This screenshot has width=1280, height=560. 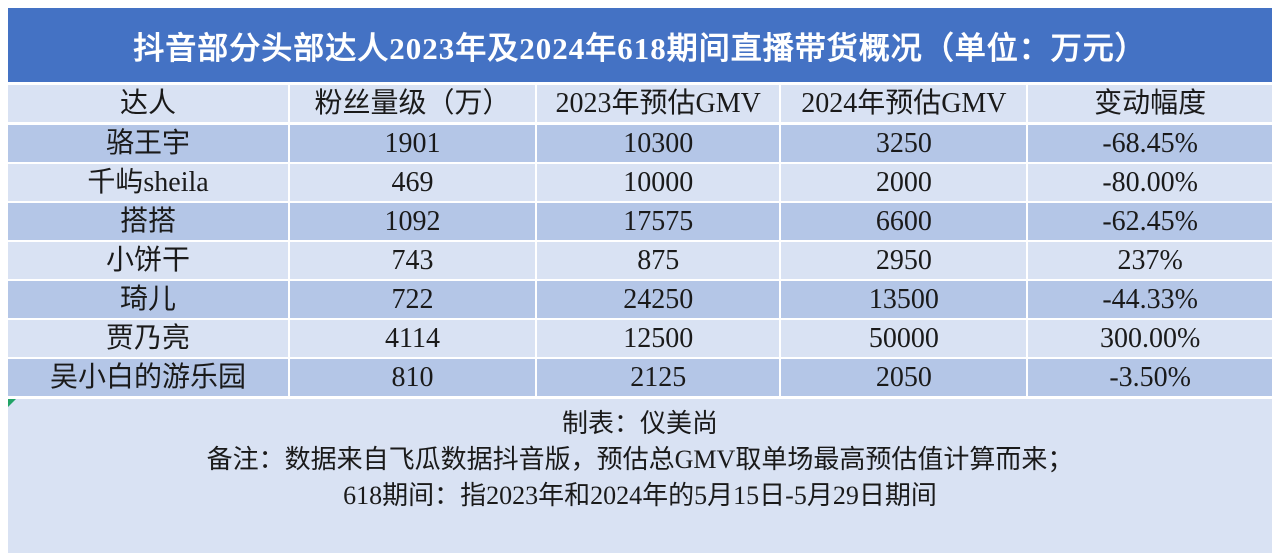 What do you see at coordinates (148, 143) in the screenshot?
I see `table-row-cell-name: 骆王宇` at bounding box center [148, 143].